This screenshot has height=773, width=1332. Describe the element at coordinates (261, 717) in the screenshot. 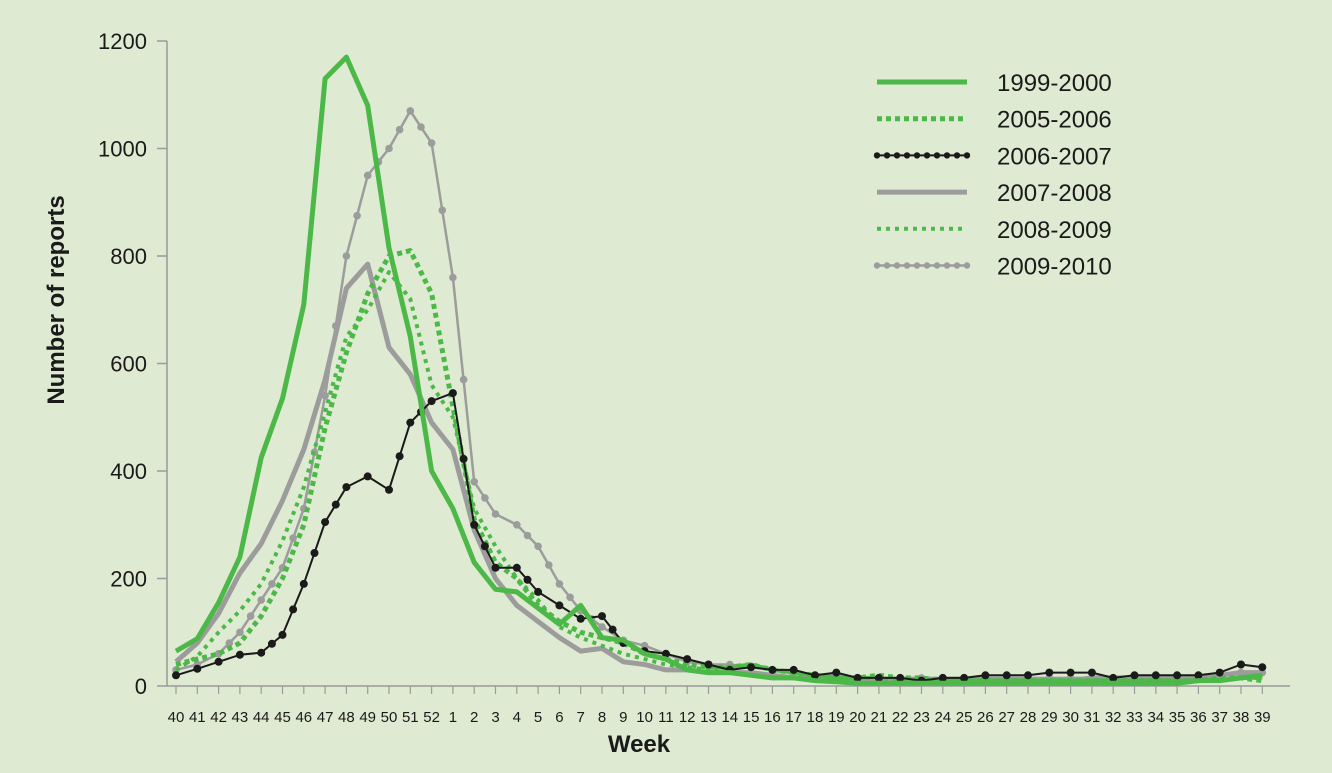

I see `x-tick-label: 44` at that location.